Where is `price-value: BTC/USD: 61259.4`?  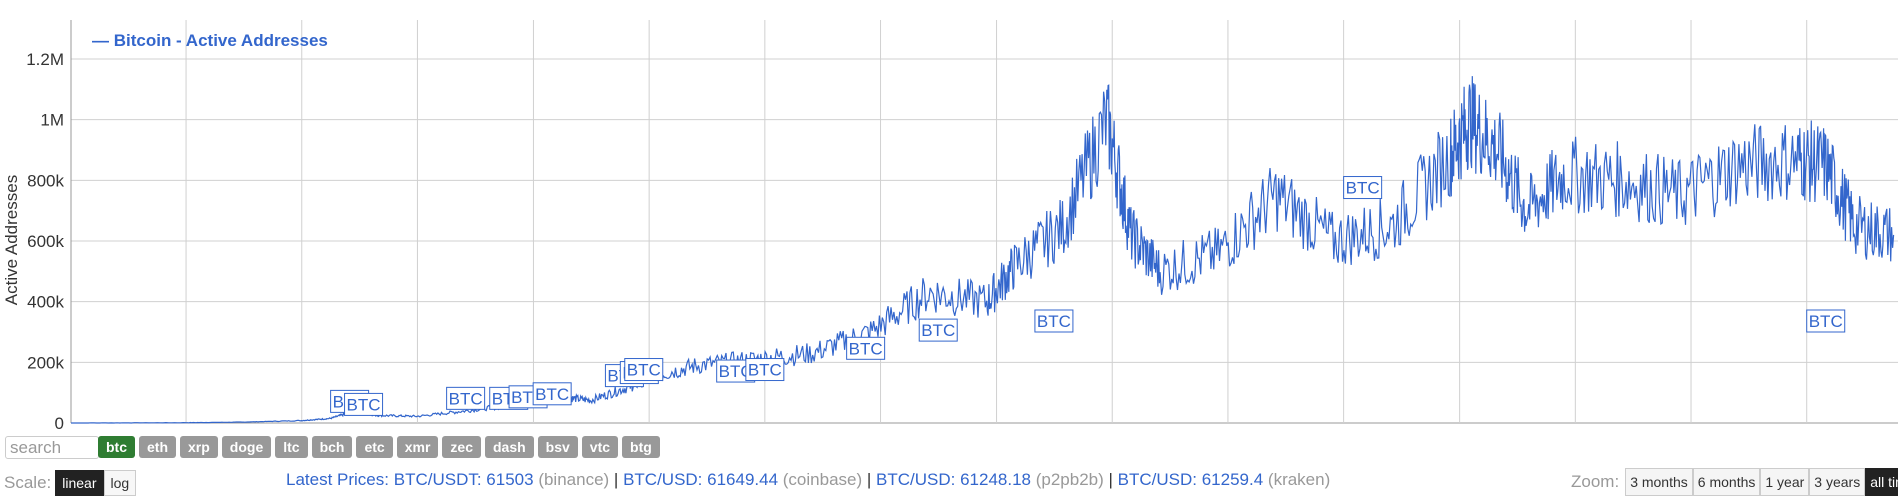
price-value: BTC/USD: 61259.4 is located at coordinates (1190, 479).